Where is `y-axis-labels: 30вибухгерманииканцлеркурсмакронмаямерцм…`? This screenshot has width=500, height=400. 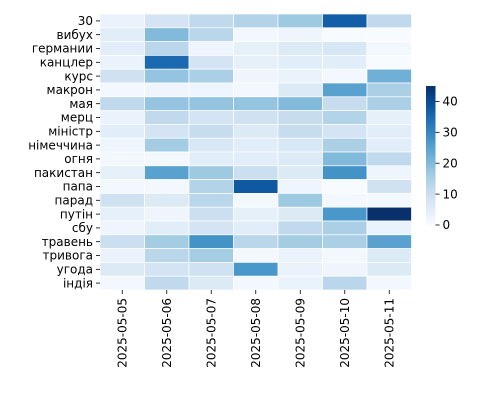 y-axis-labels: 30вибухгерманииканцлеркурсмакронмаямерцм… is located at coordinates (64, 152).